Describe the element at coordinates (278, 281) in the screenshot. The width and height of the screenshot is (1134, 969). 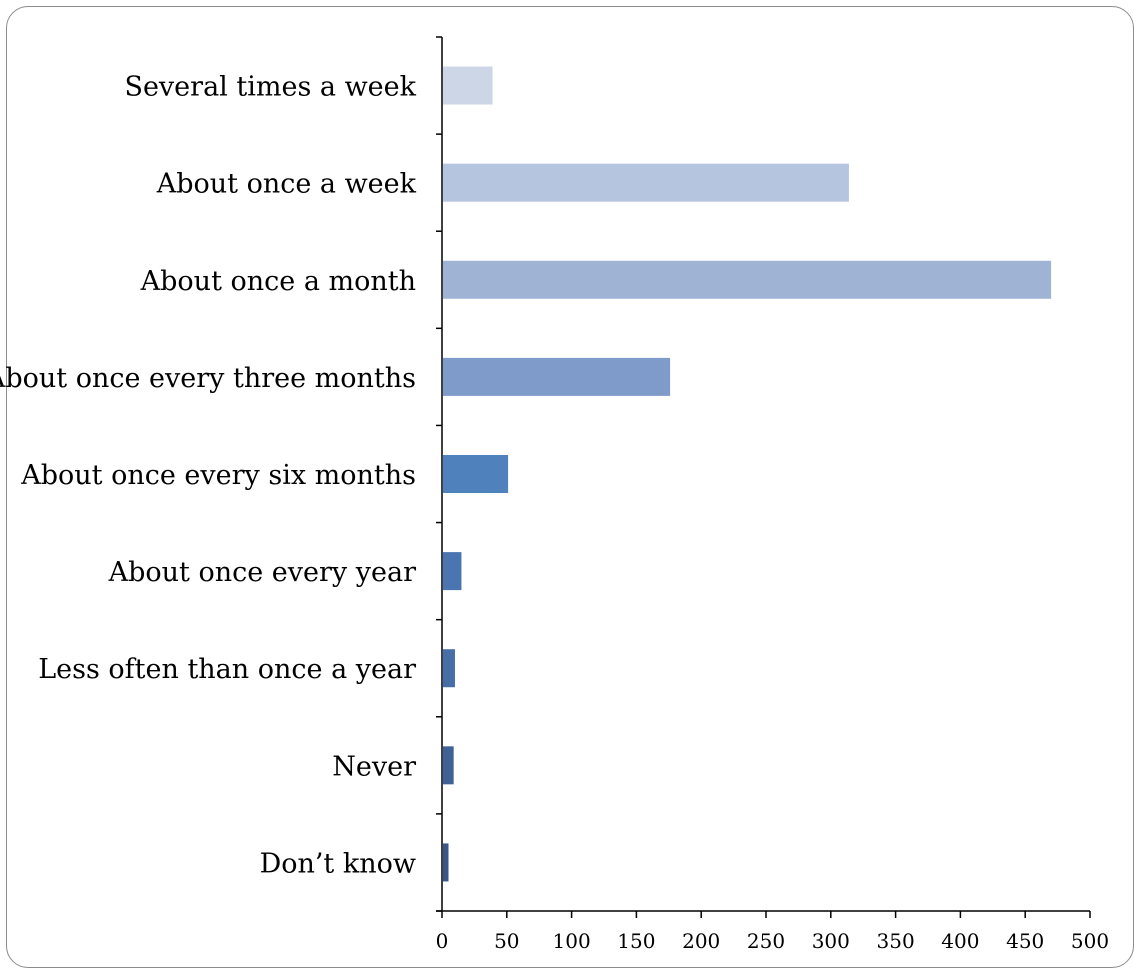
I see `category-label: About once a month` at that location.